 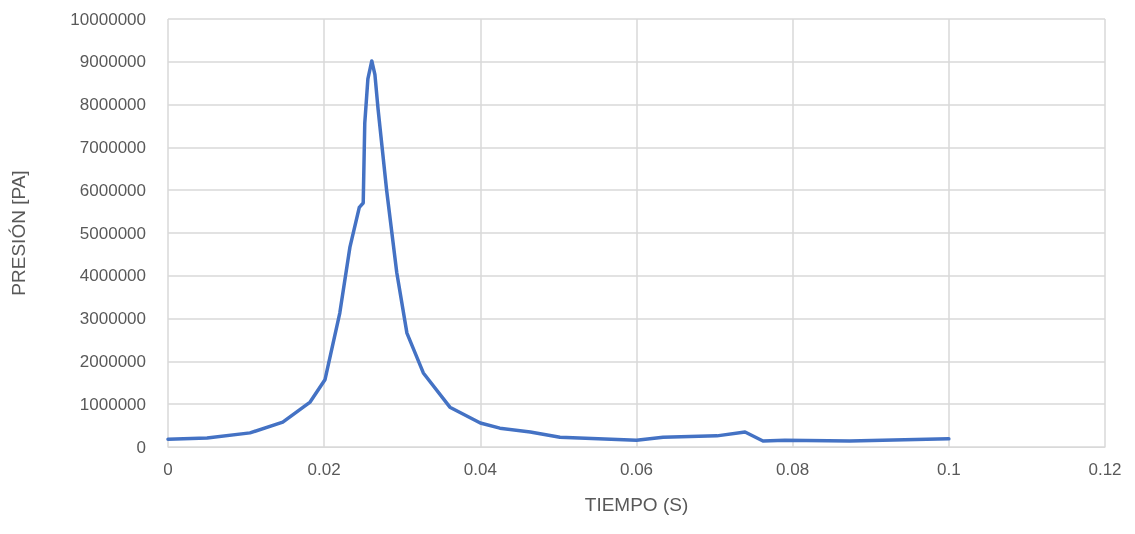 What do you see at coordinates (636, 504) in the screenshot?
I see `x-axis-title: TIEMPO (S)` at bounding box center [636, 504].